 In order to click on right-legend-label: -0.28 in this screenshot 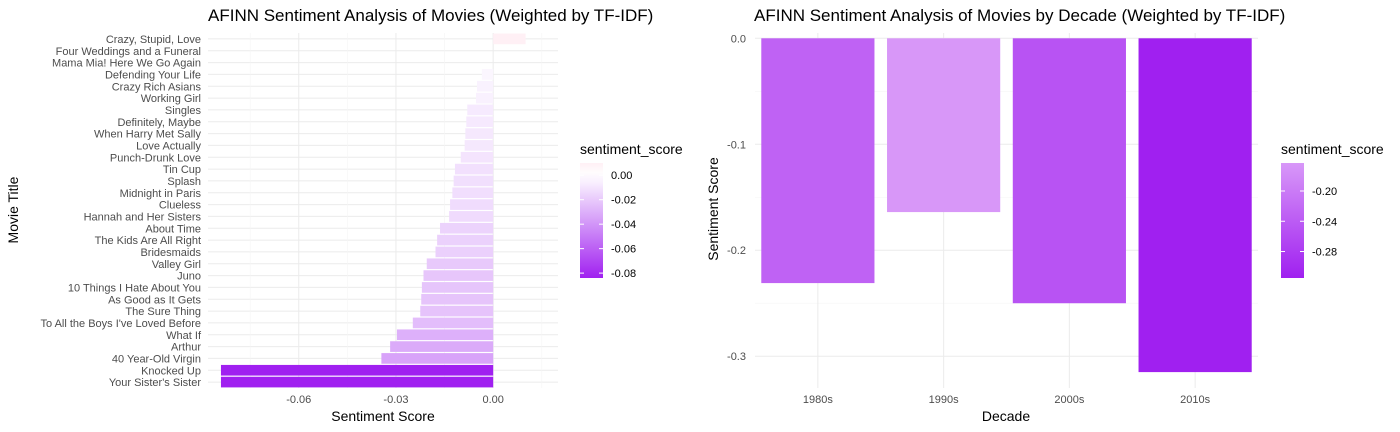, I will do `click(1324, 253)`.